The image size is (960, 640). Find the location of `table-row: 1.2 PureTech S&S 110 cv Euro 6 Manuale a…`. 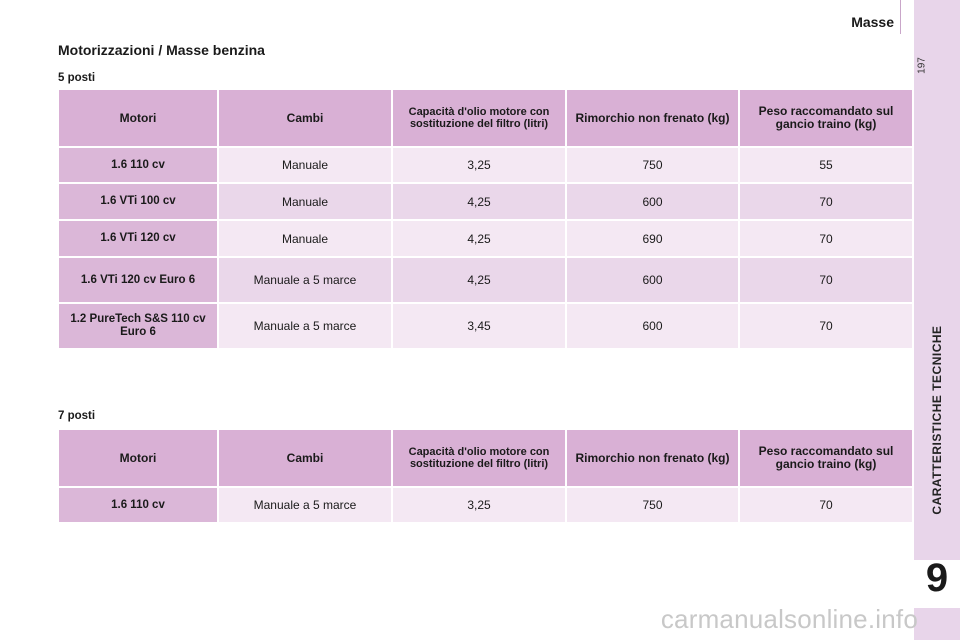

table-row: 1.2 PureTech S&S 110 cv Euro 6 Manuale a… is located at coordinates (485, 326).